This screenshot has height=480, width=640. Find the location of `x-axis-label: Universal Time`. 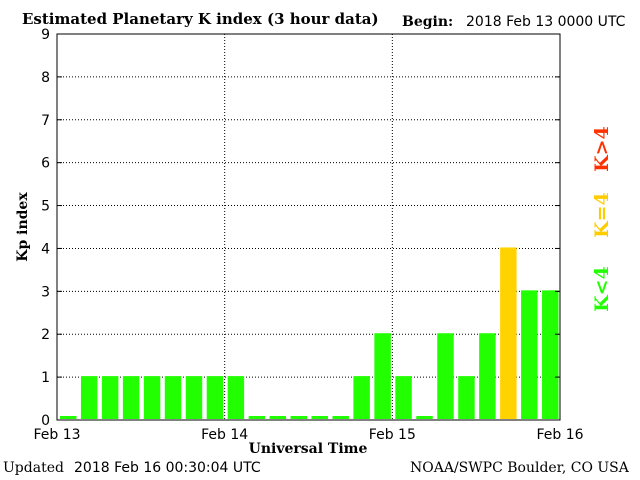

x-axis-label: Universal Time is located at coordinates (308, 449).